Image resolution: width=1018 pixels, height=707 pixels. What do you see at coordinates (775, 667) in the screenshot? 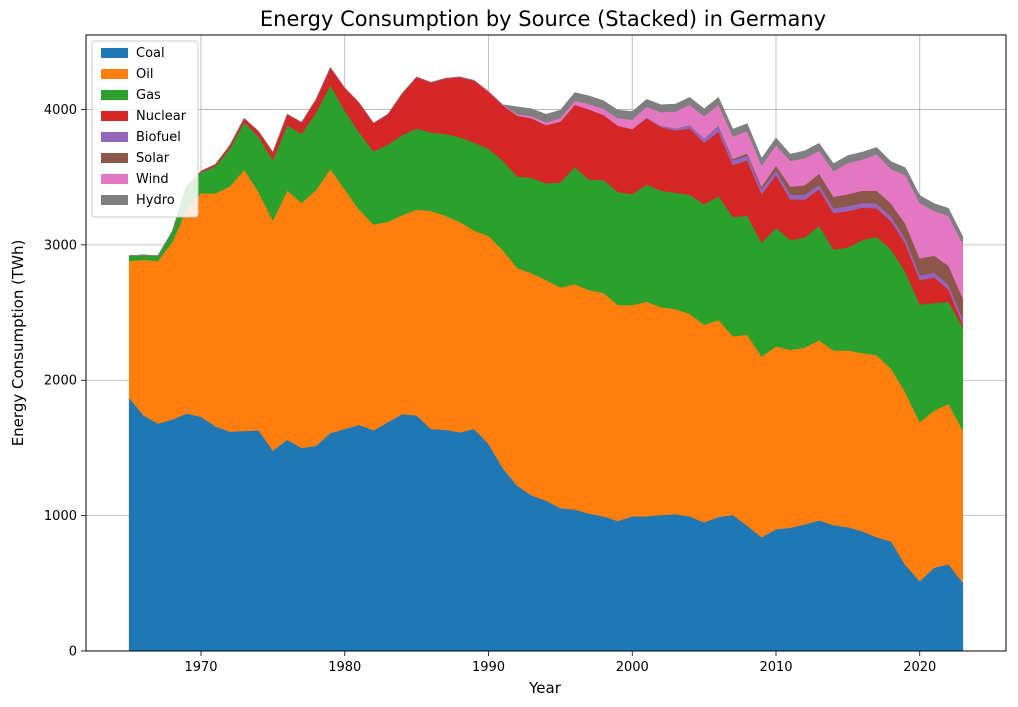
I see `x-tick-label: 2010` at bounding box center [775, 667].